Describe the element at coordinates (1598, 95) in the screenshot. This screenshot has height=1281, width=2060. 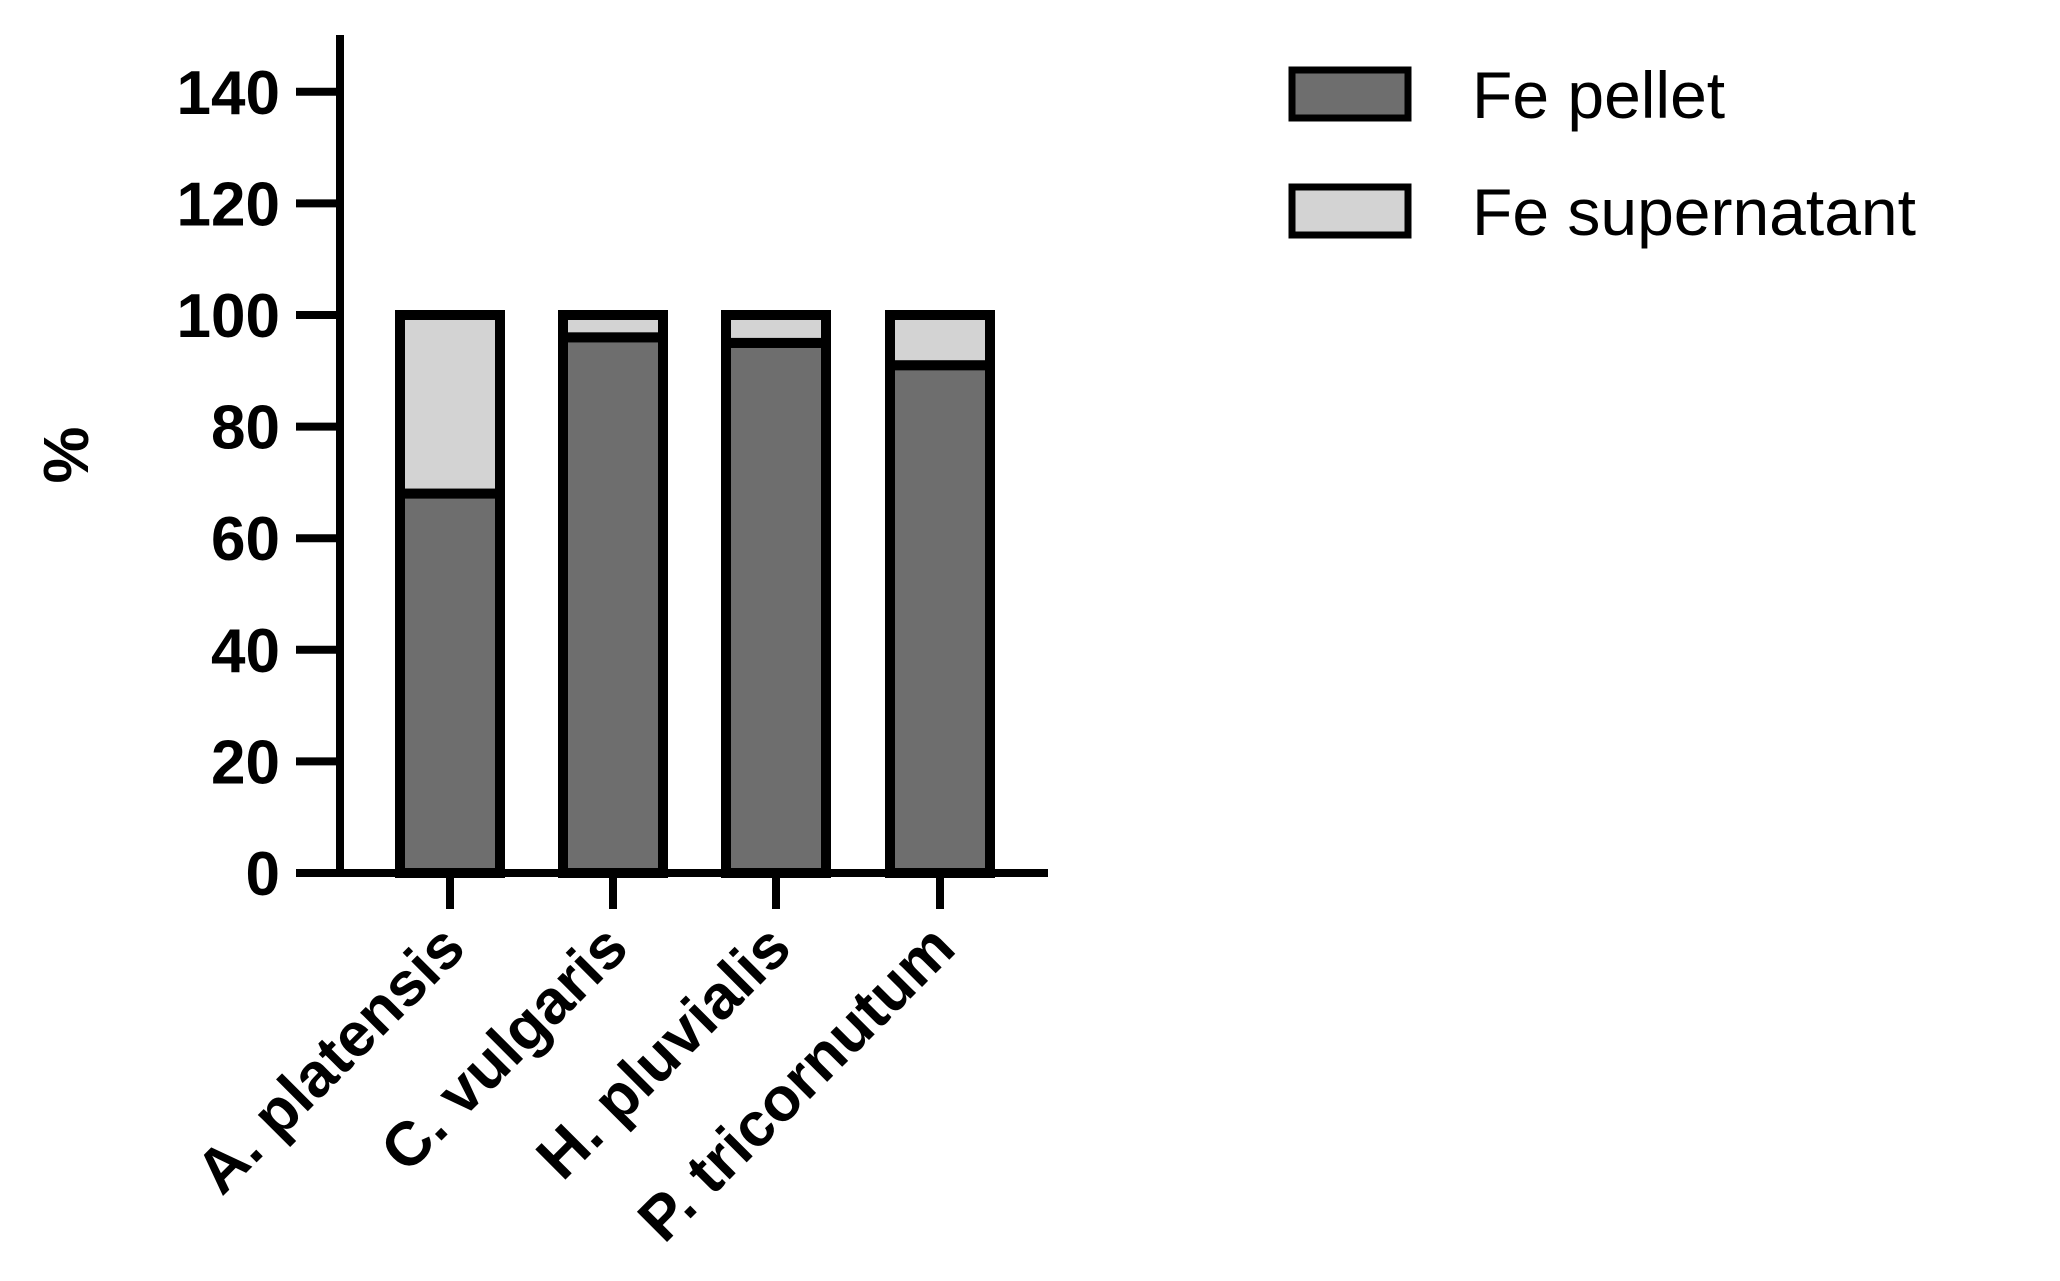
I see `legend-label: Fe pellet` at that location.